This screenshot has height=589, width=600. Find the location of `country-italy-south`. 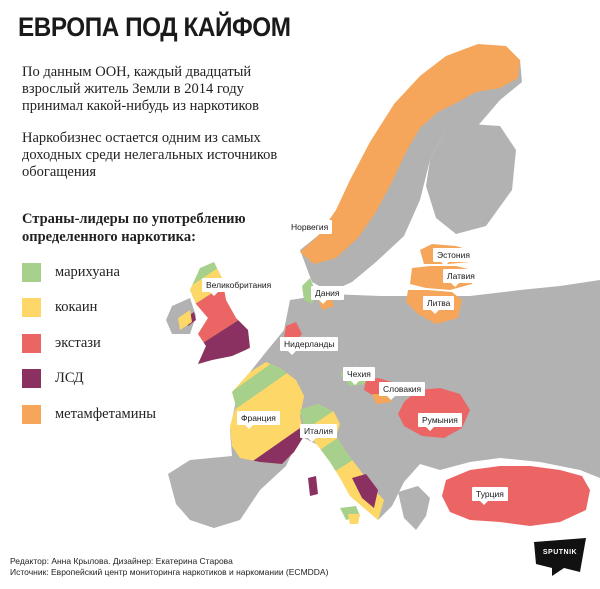

country-italy-south is located at coordinates (365, 491).